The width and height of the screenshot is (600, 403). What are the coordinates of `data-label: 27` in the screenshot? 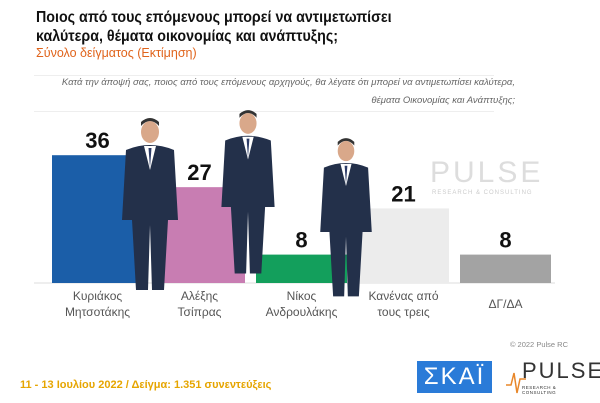 It's located at (199, 172).